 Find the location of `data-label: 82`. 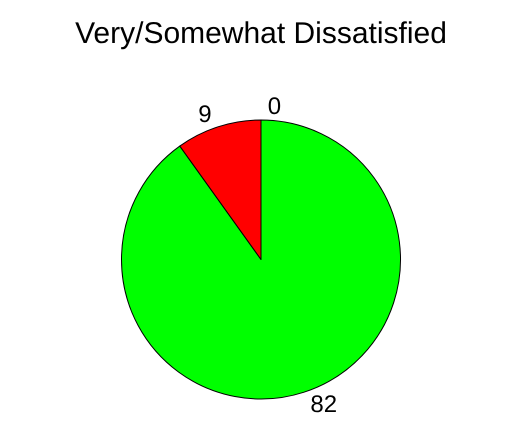

data-label: 82 is located at coordinates (324, 404).